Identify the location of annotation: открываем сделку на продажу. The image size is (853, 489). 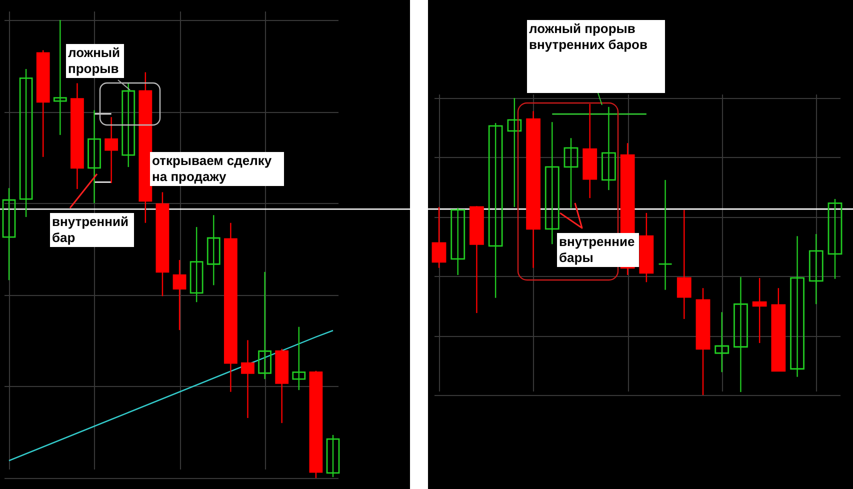
(217, 169).